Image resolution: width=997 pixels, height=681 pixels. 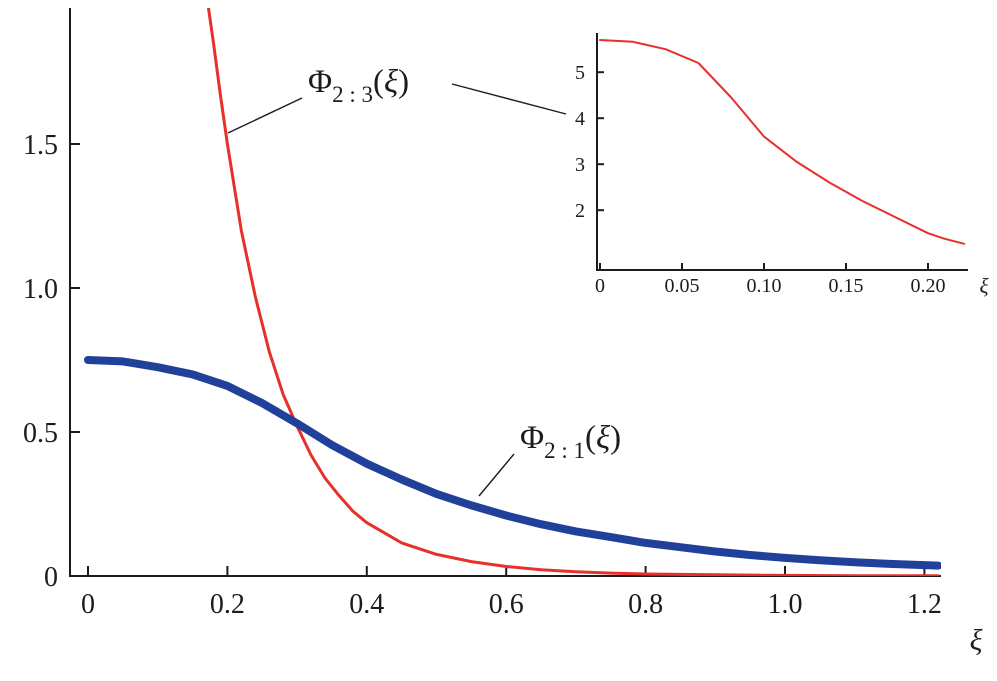 What do you see at coordinates (984, 286) in the screenshot?
I see `inset-x-axis-label: ξ` at bounding box center [984, 286].